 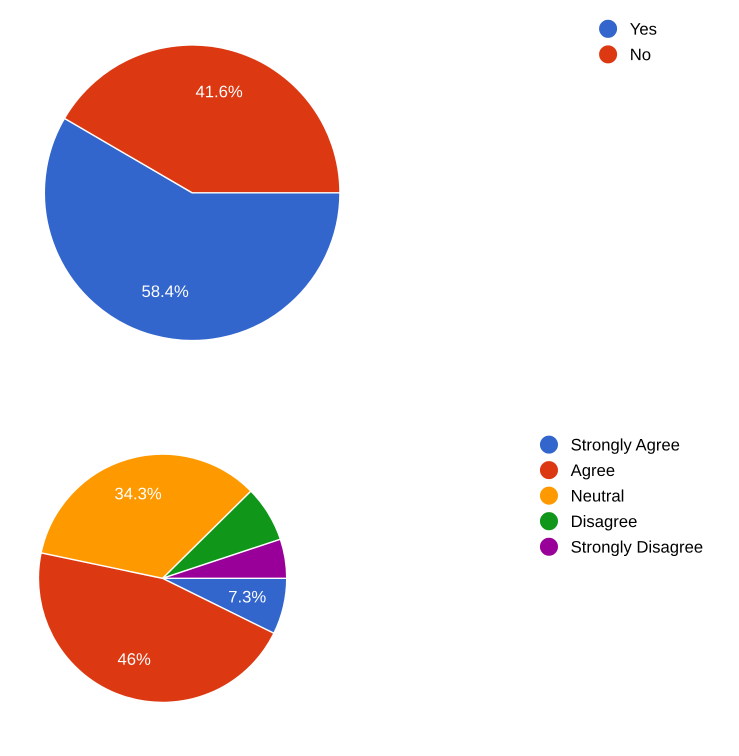 I want to click on legend-label: Strongly Disagree, so click(x=636, y=548).